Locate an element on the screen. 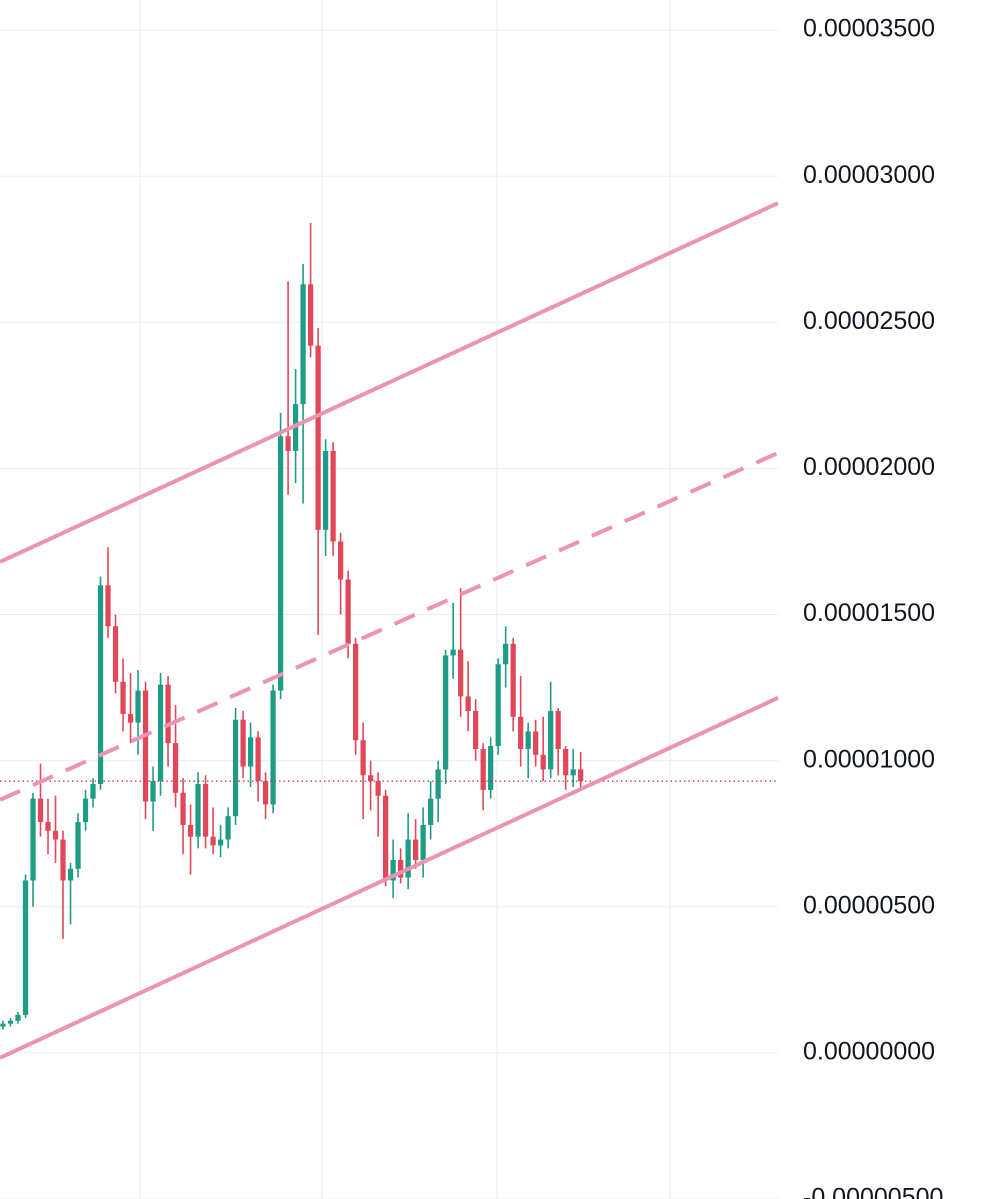 Image resolution: width=998 pixels, height=1199 pixels. y-tick-label: 0.00000500 is located at coordinates (869, 905).